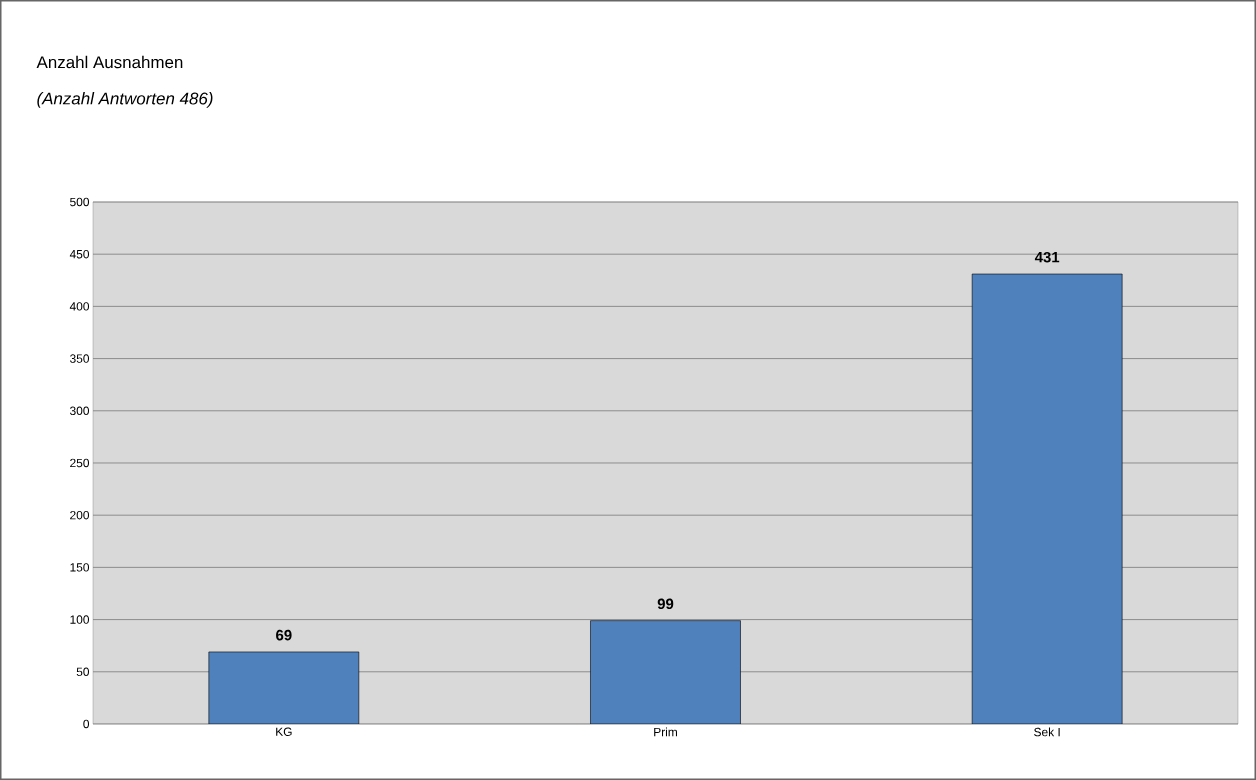 The height and width of the screenshot is (780, 1256). Describe the element at coordinates (109, 62) in the screenshot. I see `chart-title: Anzahl Ausnahmen` at that location.